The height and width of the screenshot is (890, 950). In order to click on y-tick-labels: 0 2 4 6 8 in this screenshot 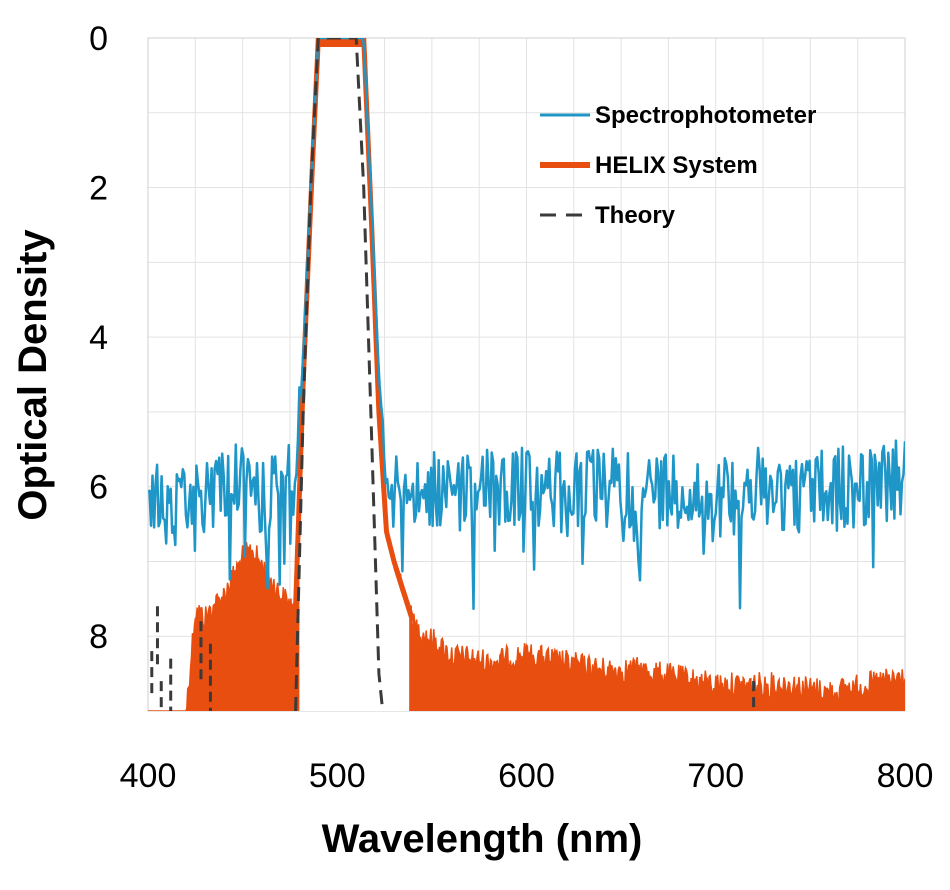, I will do `click(98, 338)`.